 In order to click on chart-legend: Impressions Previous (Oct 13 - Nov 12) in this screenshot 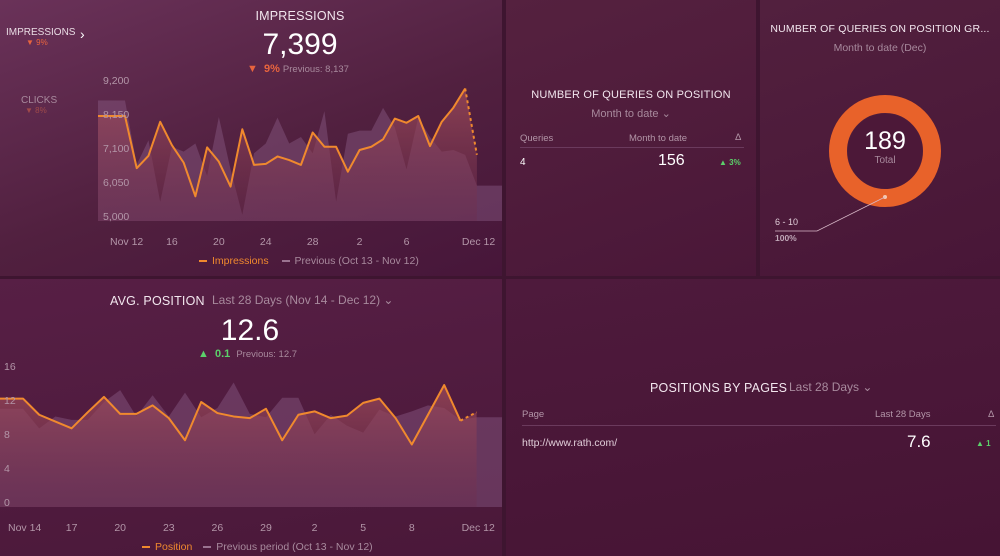, I will do `click(309, 261)`.